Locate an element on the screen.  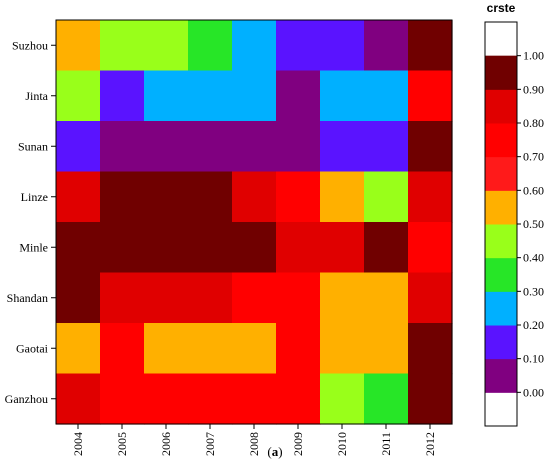
x-tick-label: 2006 is located at coordinates (166, 444).